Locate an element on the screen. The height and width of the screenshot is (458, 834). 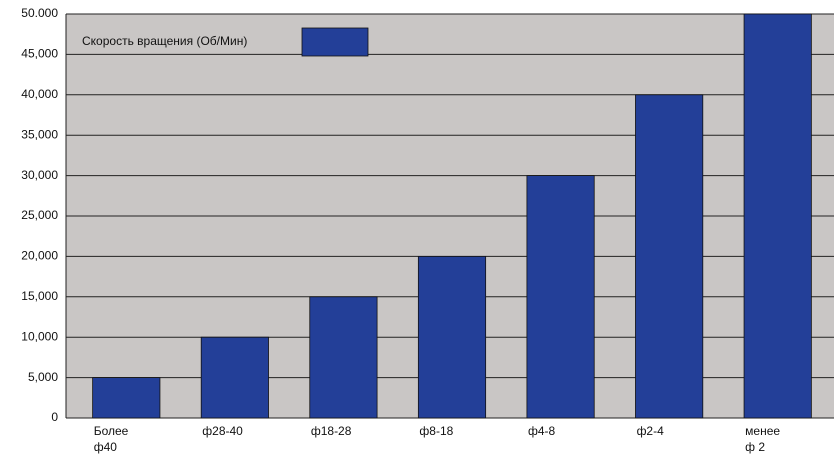
y-tick-label: 20,000 is located at coordinates (39, 256).